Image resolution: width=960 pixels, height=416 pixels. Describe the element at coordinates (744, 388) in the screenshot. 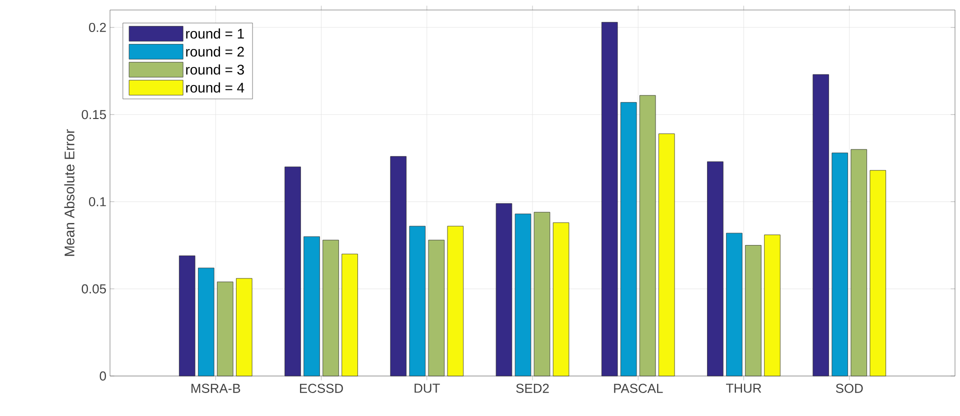

I see `x-tick-label: THUR` at that location.